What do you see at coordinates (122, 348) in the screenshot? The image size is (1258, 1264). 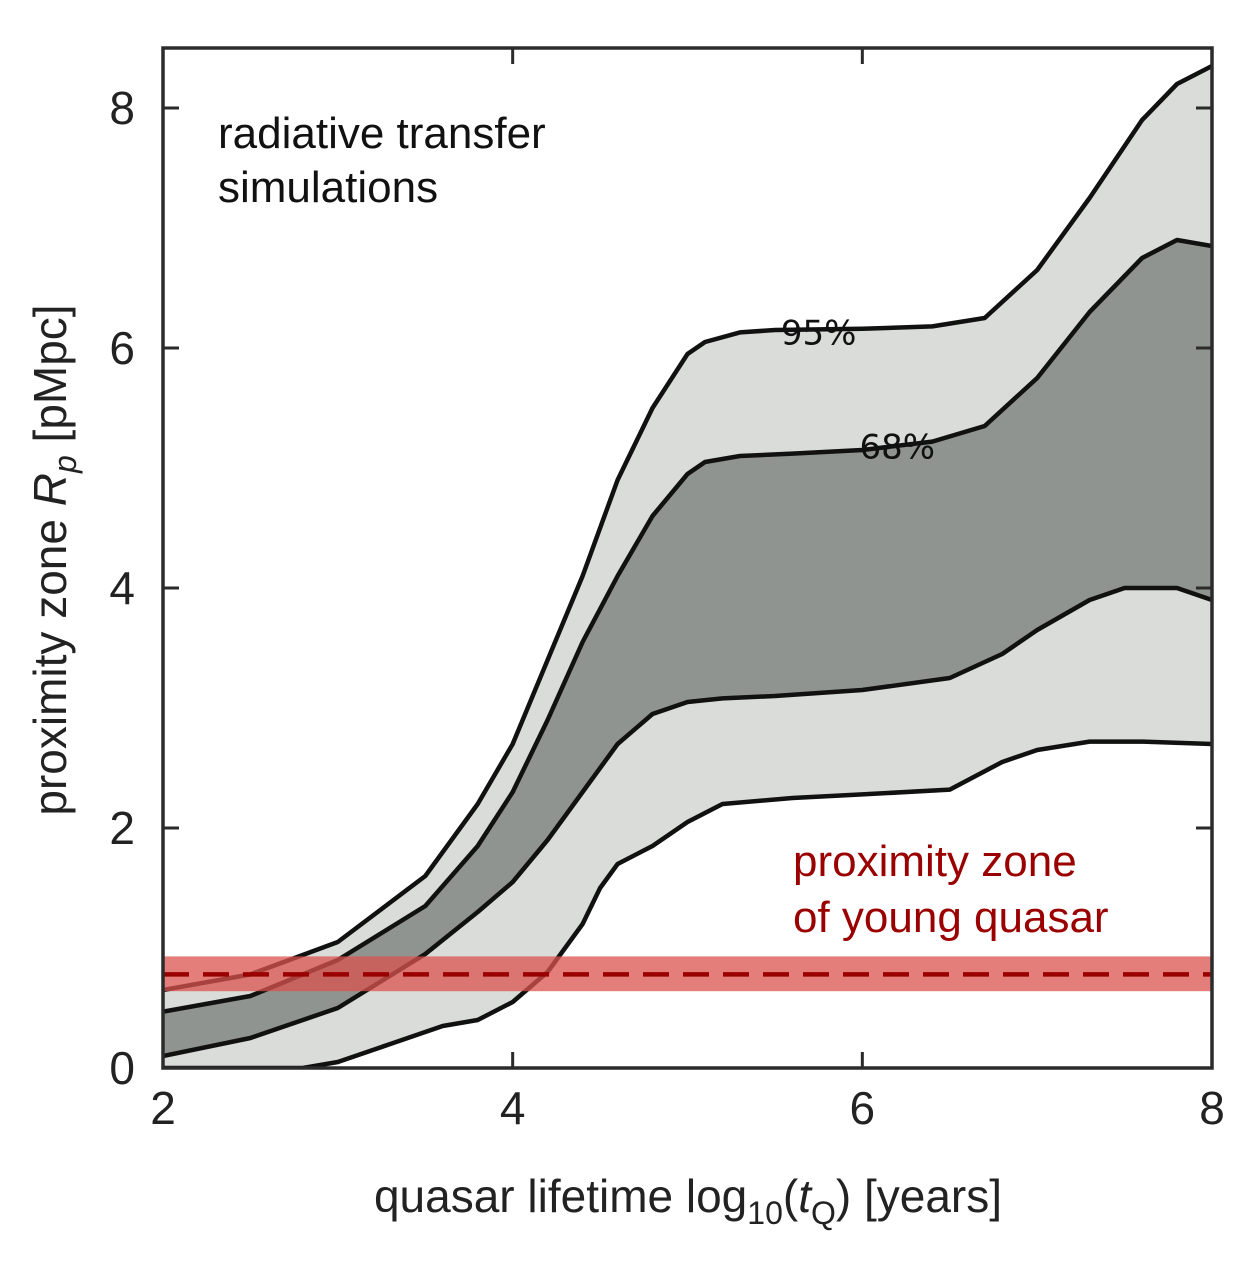 I see `y-tick-label-6: 6` at bounding box center [122, 348].